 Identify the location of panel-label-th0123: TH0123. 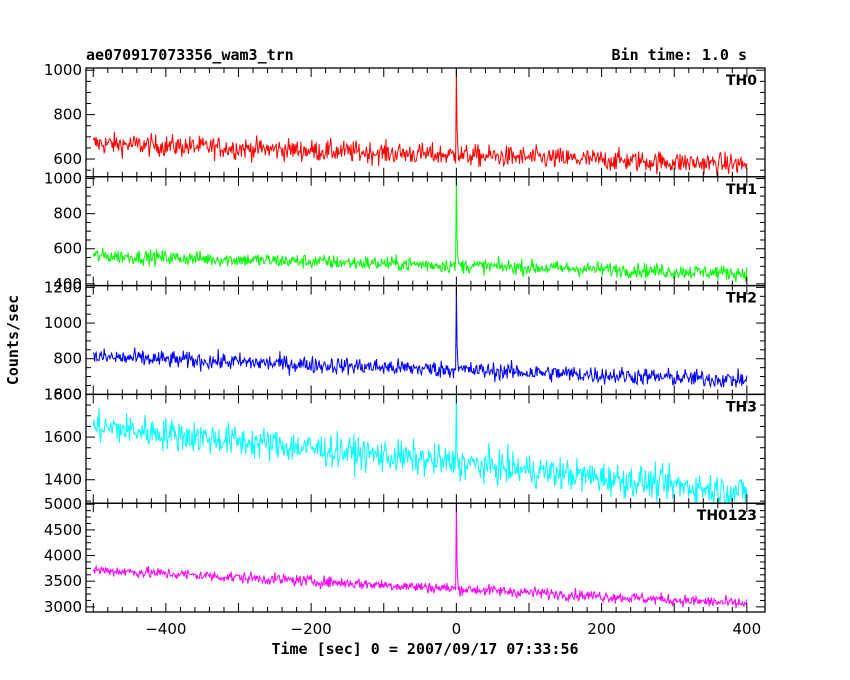
(727, 516).